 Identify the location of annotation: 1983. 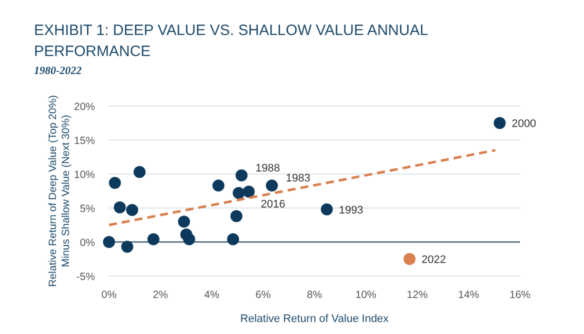
(298, 178).